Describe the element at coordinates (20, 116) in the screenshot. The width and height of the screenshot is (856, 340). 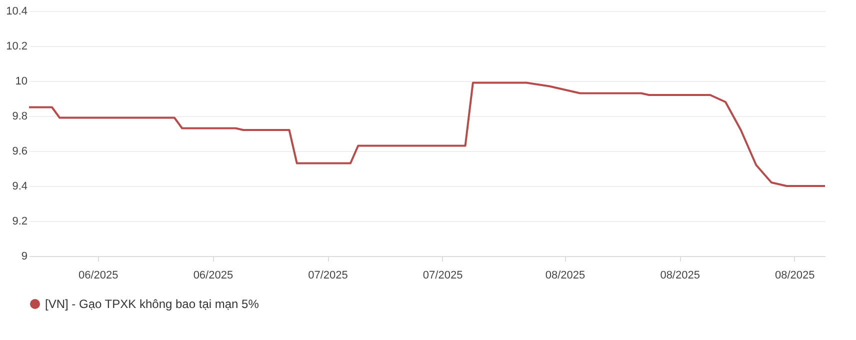
I see `y-tick-label: 9.8` at that location.